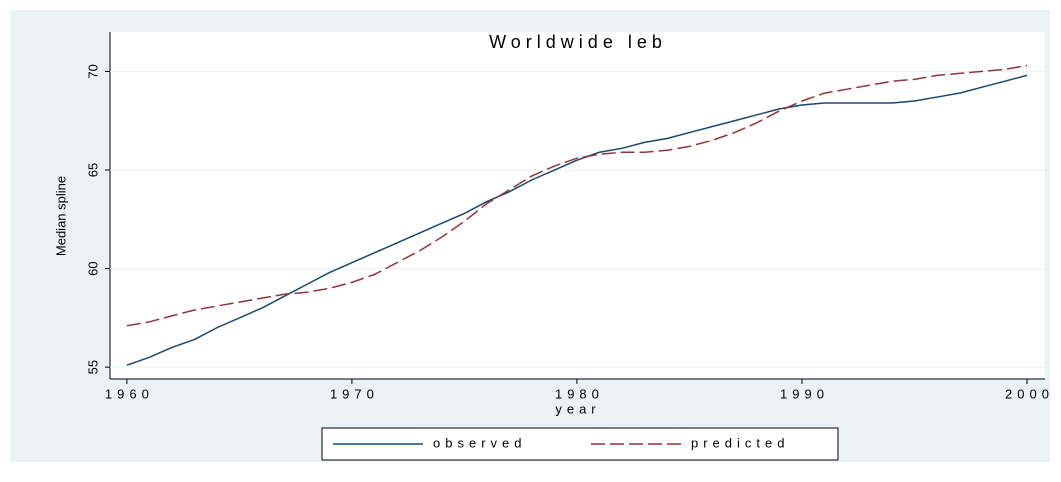  I want to click on y-tick-label: 55, so click(92, 367).